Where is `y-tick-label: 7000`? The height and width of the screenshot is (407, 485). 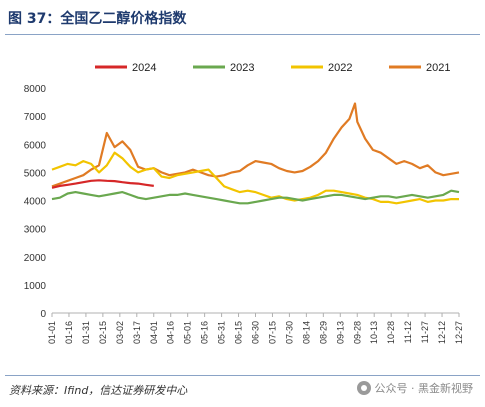
y-tick-label: 7000 is located at coordinates (35, 117).